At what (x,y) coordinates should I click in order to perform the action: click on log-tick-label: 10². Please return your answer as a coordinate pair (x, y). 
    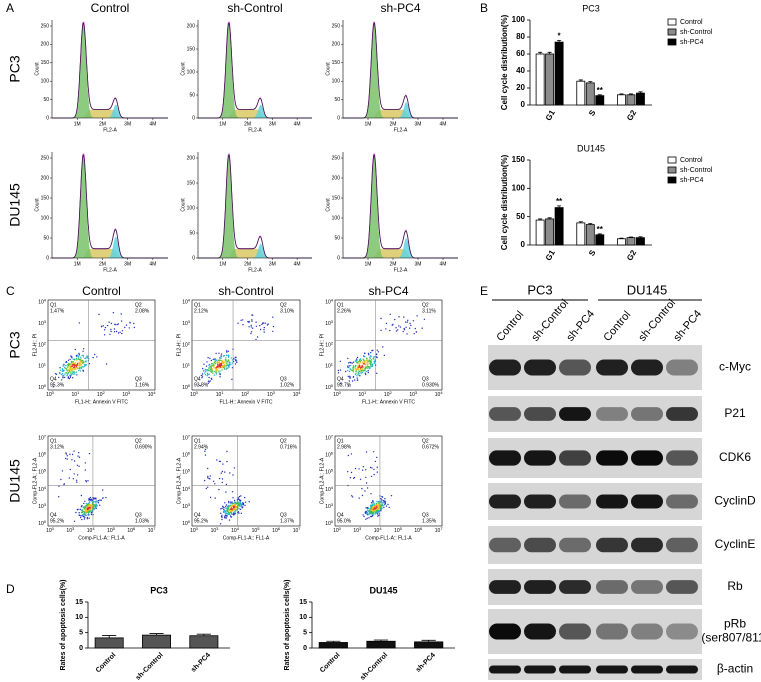
    Looking at the image, I should click on (42, 344).